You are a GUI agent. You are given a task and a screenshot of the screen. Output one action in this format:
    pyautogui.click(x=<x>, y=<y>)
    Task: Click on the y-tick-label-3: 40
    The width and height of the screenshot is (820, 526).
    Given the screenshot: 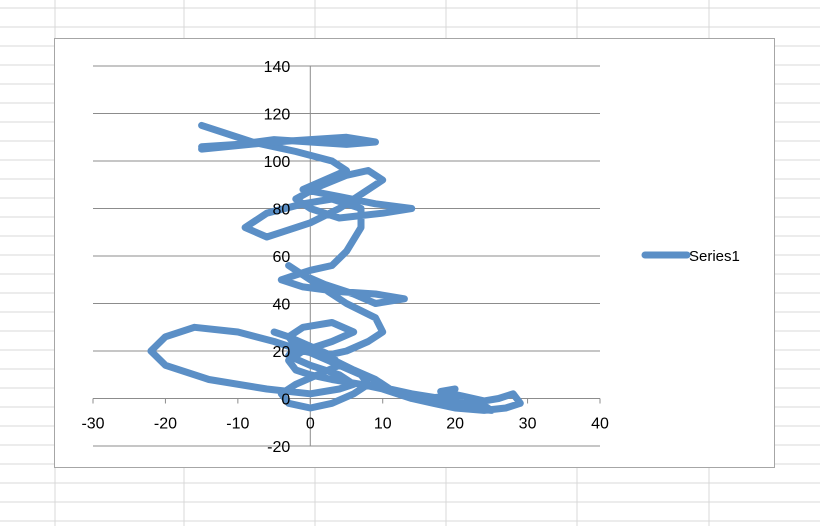 What is the action you would take?
    pyautogui.click(x=281, y=305)
    